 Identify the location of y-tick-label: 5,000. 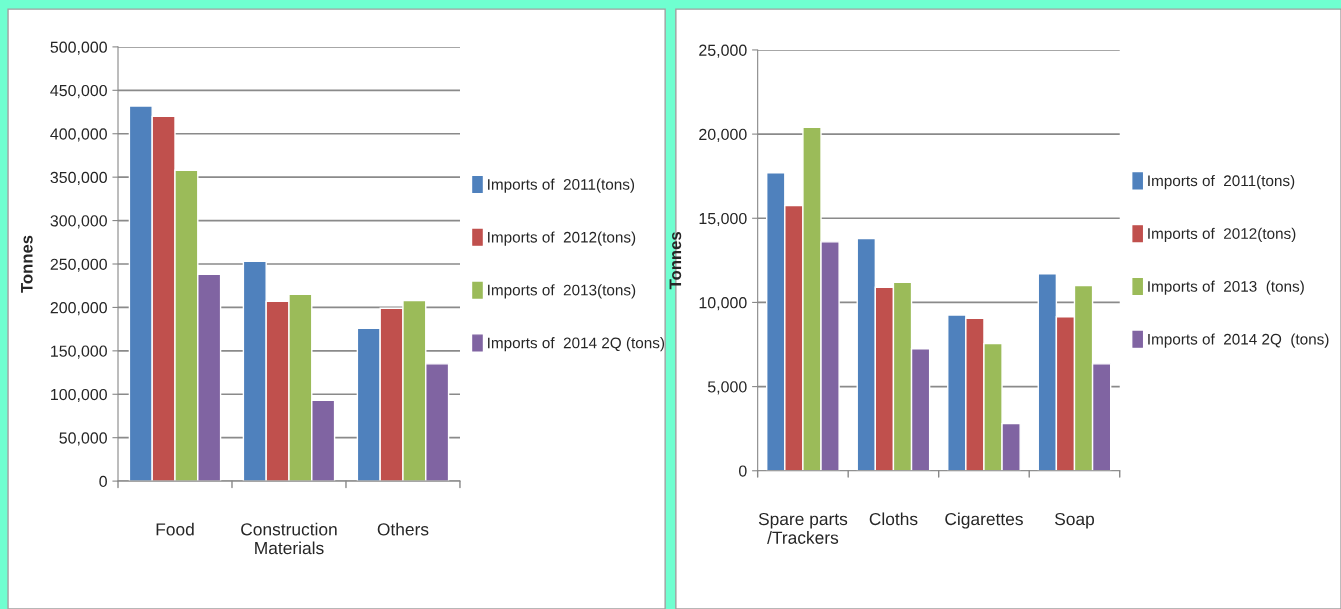
(727, 388).